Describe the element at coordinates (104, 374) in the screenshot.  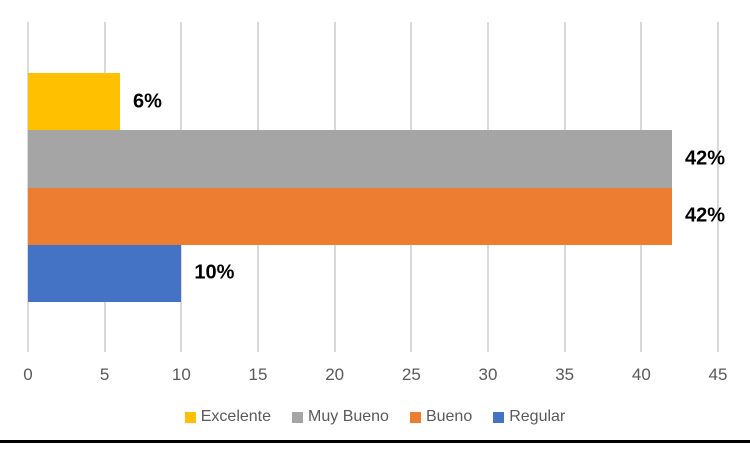
I see `x-tick-label: 5` at that location.